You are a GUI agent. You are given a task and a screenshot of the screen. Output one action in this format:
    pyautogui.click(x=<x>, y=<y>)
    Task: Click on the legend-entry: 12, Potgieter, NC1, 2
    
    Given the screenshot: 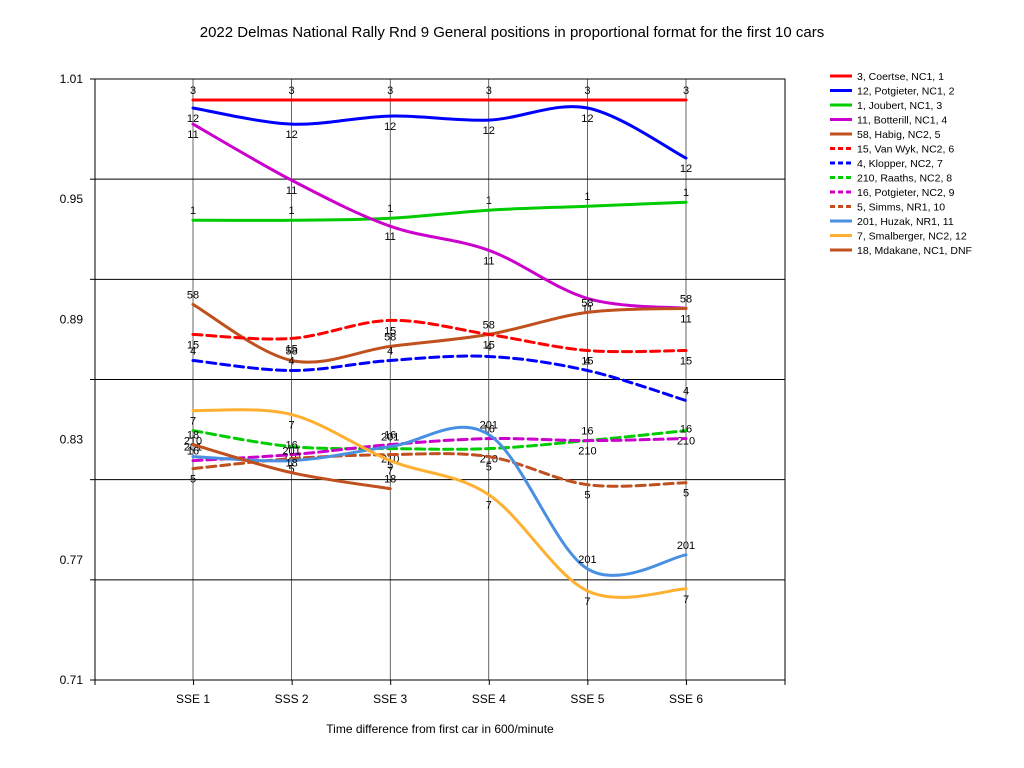 What is the action you would take?
    pyautogui.click(x=906, y=92)
    